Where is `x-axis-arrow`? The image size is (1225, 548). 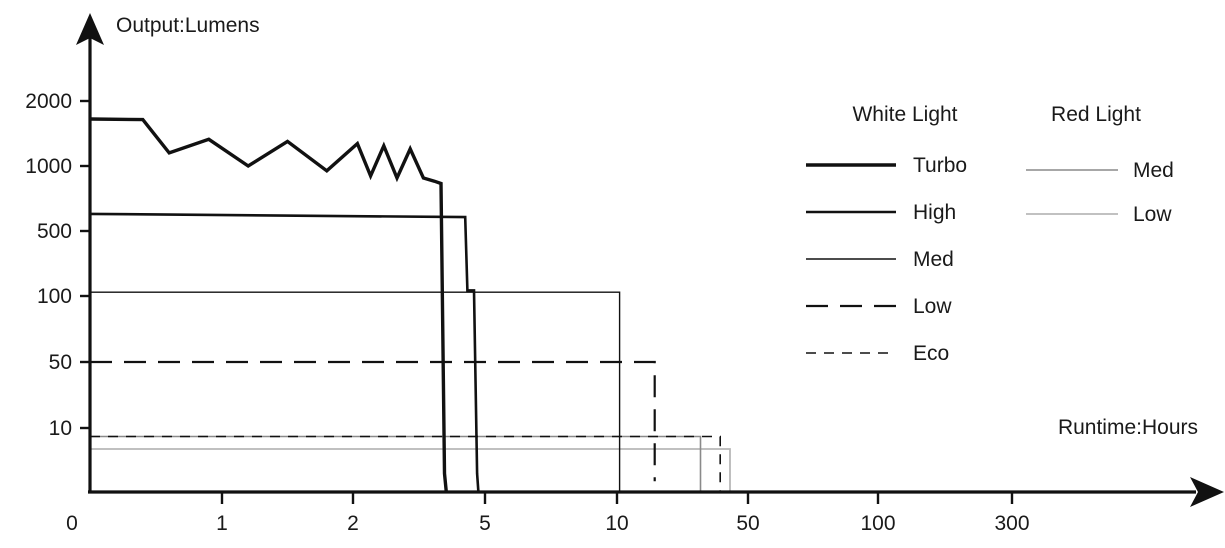
x-axis-arrow is located at coordinates (1207, 492).